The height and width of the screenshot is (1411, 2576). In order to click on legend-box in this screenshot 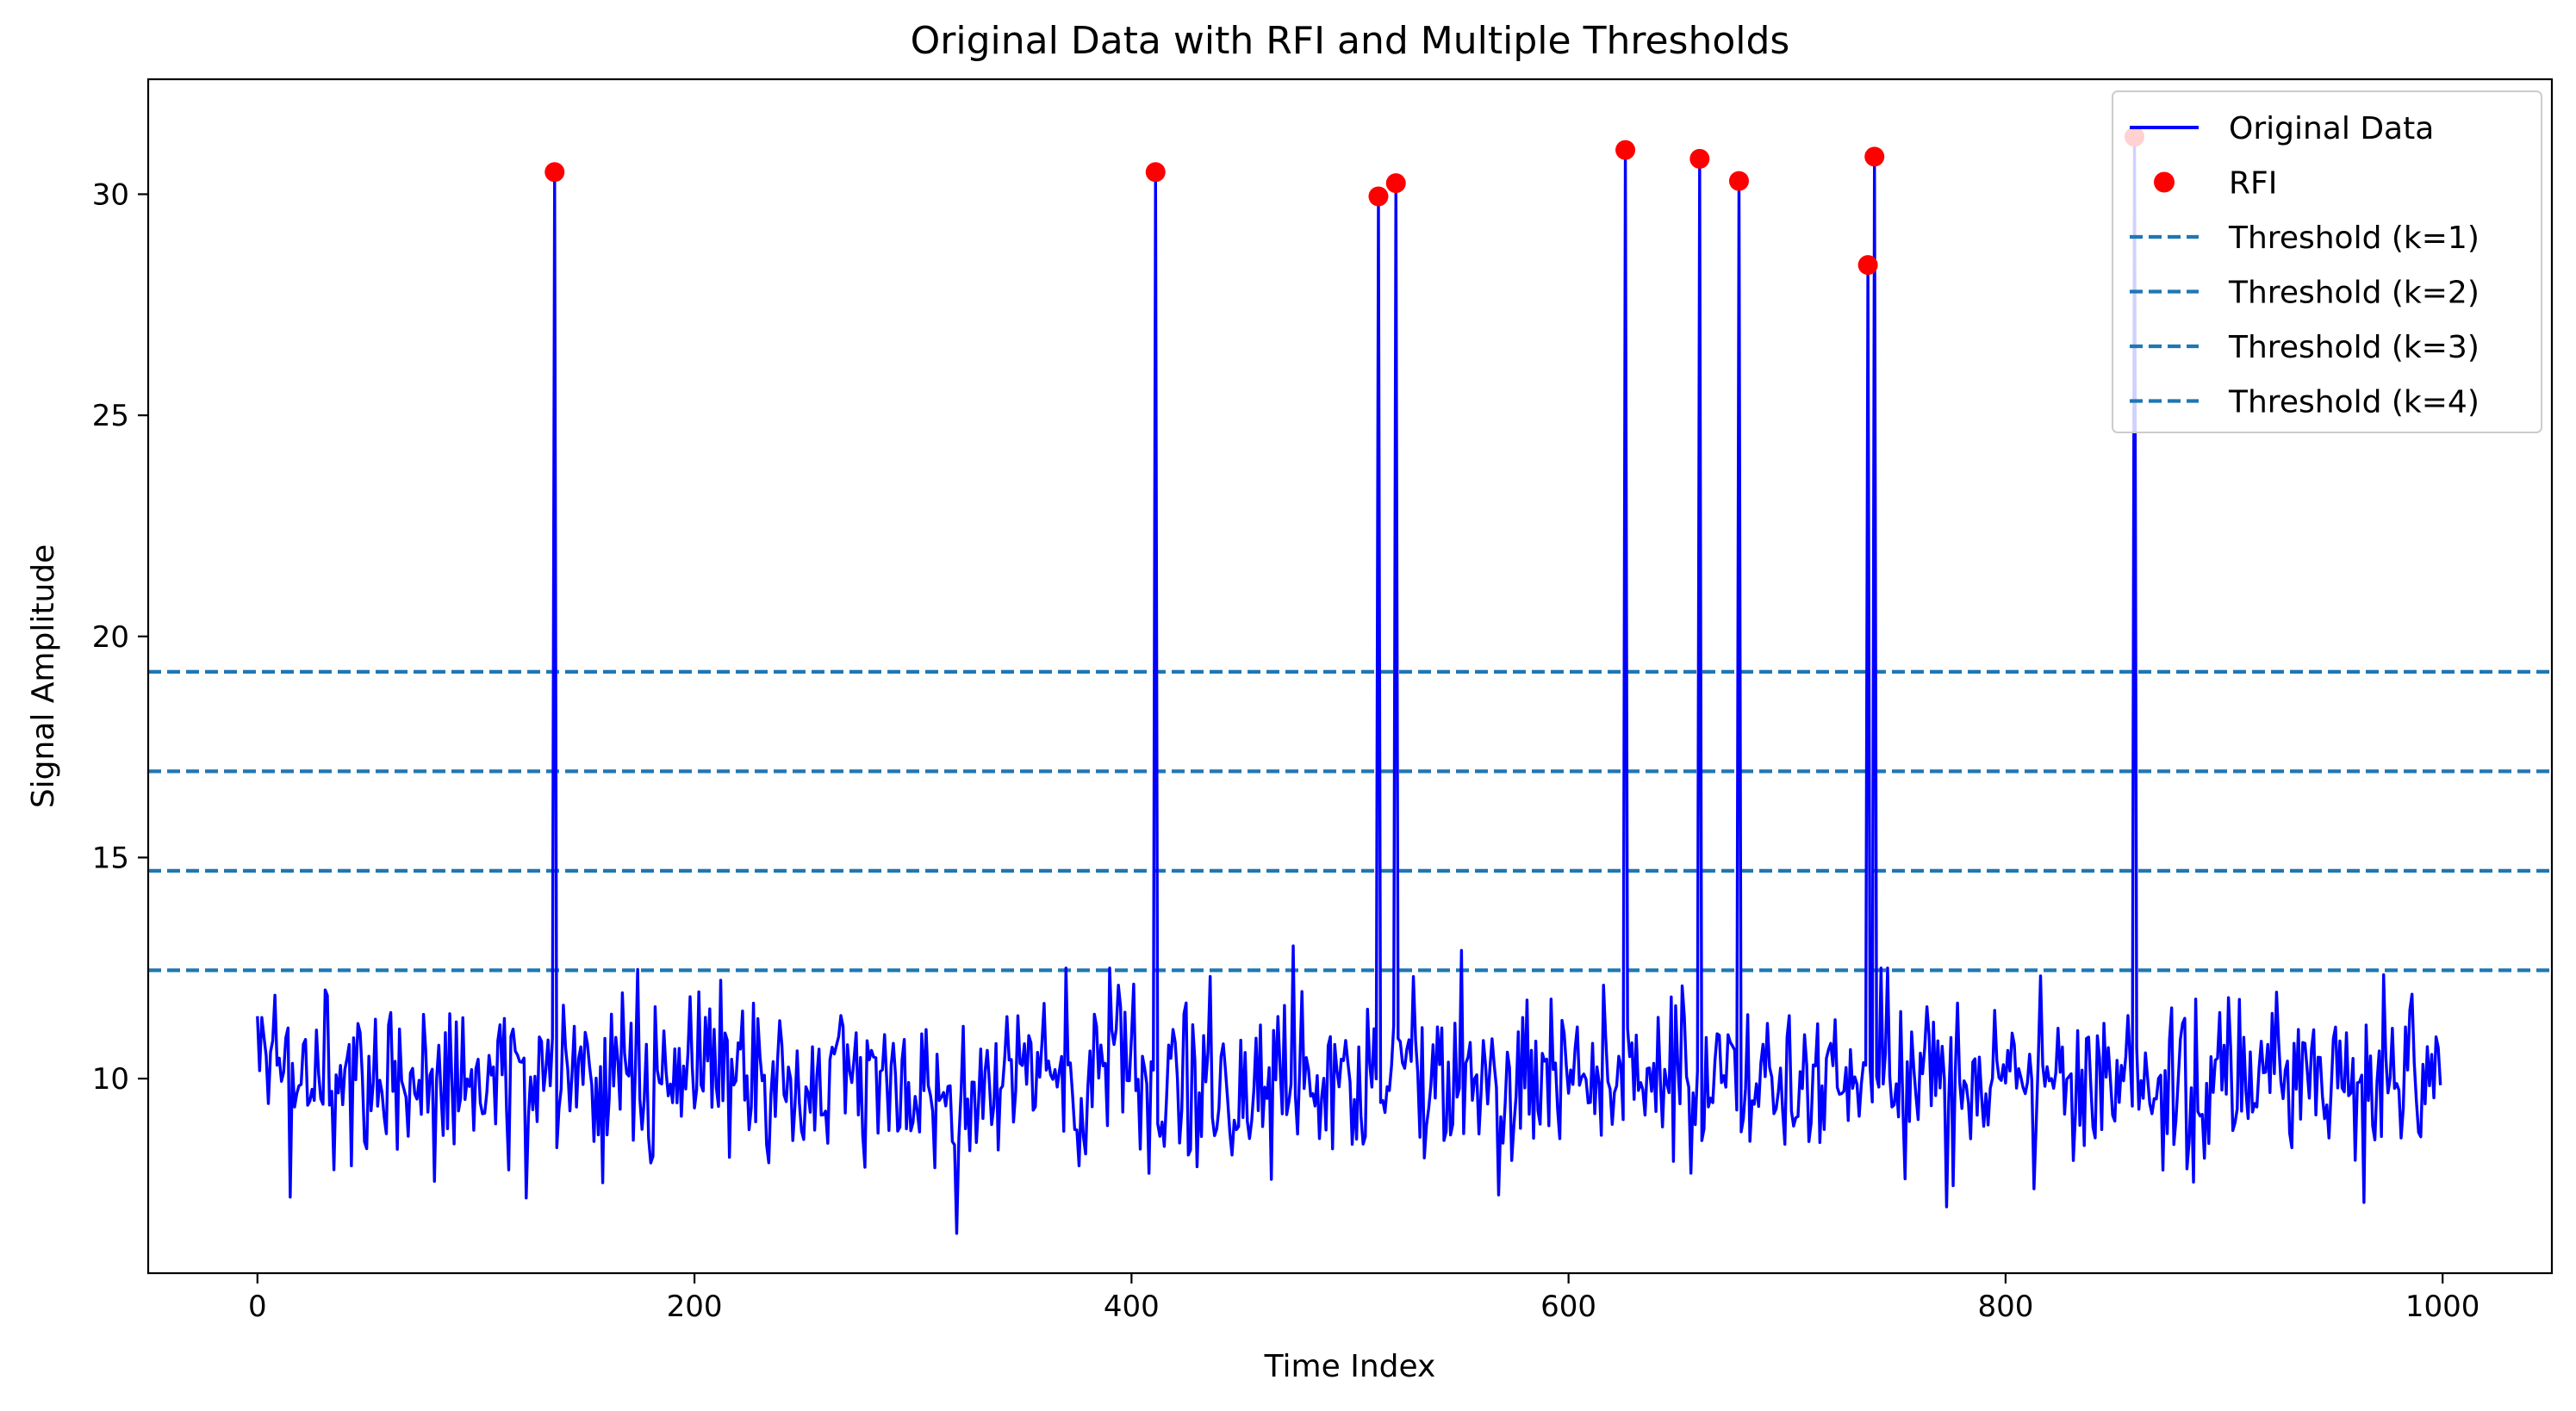, I will do `click(2327, 261)`.